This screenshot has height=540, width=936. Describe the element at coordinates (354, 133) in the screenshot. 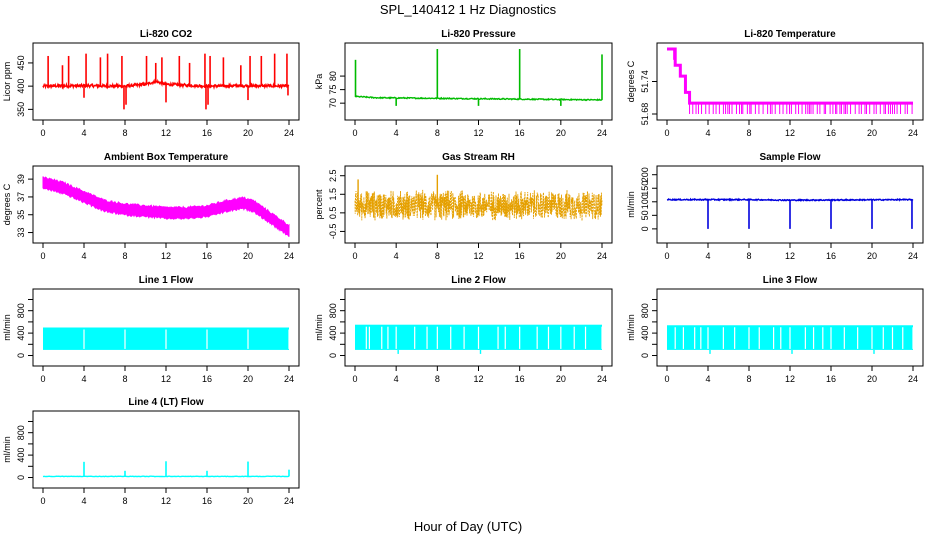

I see `x-tick-label: 0` at that location.